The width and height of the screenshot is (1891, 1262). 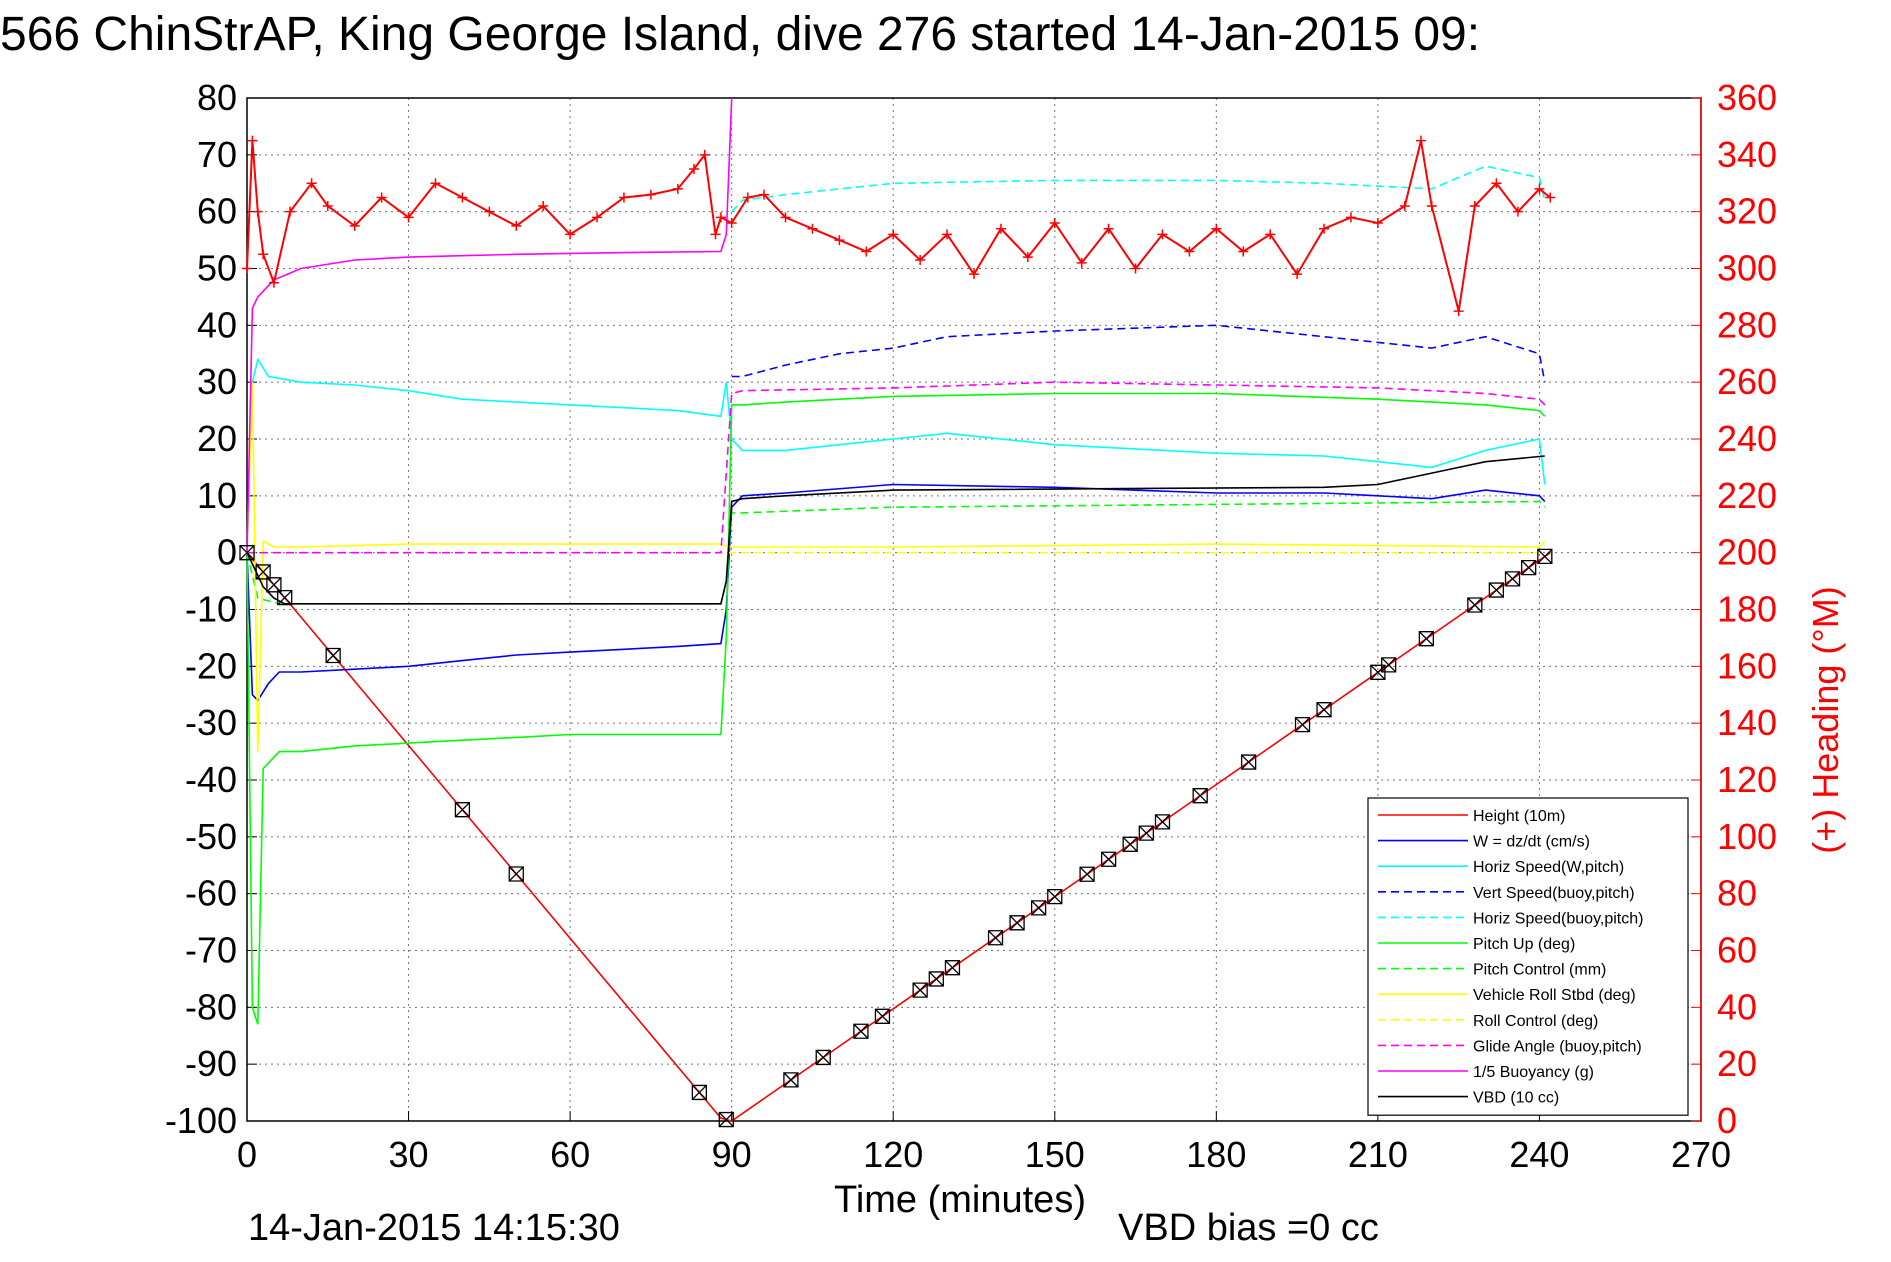 I want to click on right-tick-label: 60, so click(x=1737, y=950).